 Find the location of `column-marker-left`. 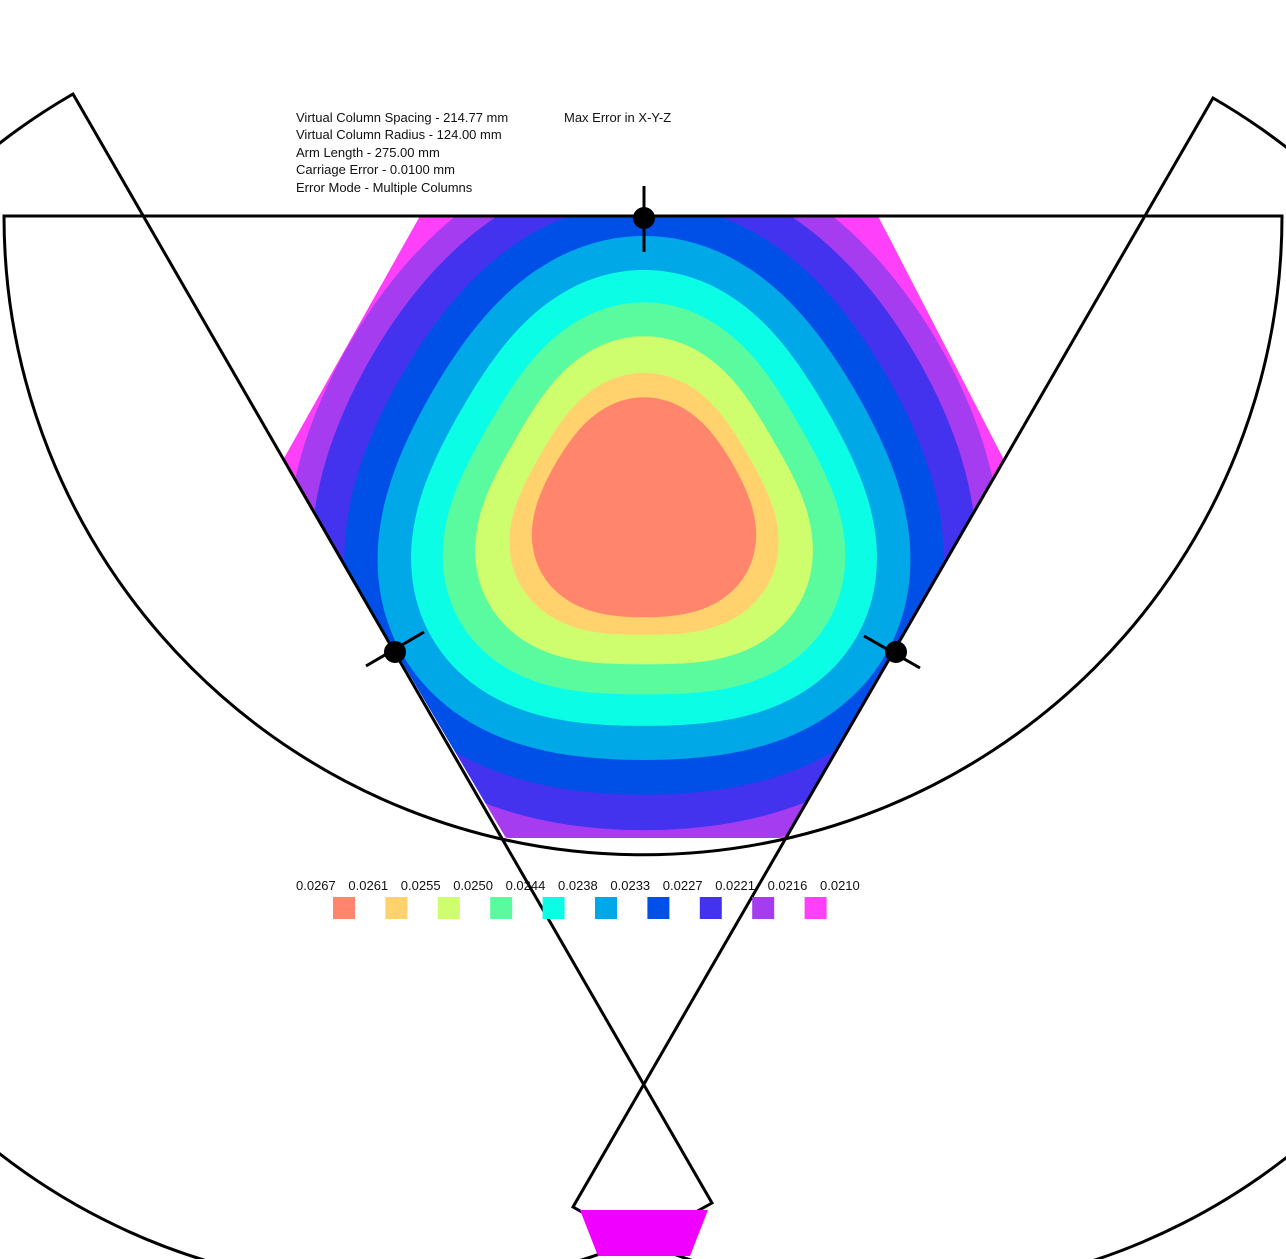

column-marker-left is located at coordinates (395, 649).